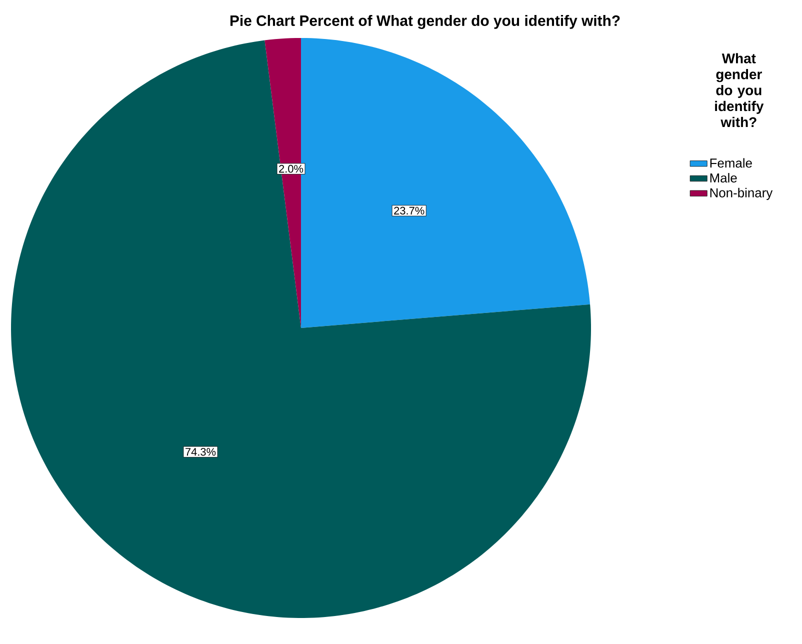 The height and width of the screenshot is (644, 802). Describe the element at coordinates (741, 194) in the screenshot. I see `legend-label: Non-binary` at that location.